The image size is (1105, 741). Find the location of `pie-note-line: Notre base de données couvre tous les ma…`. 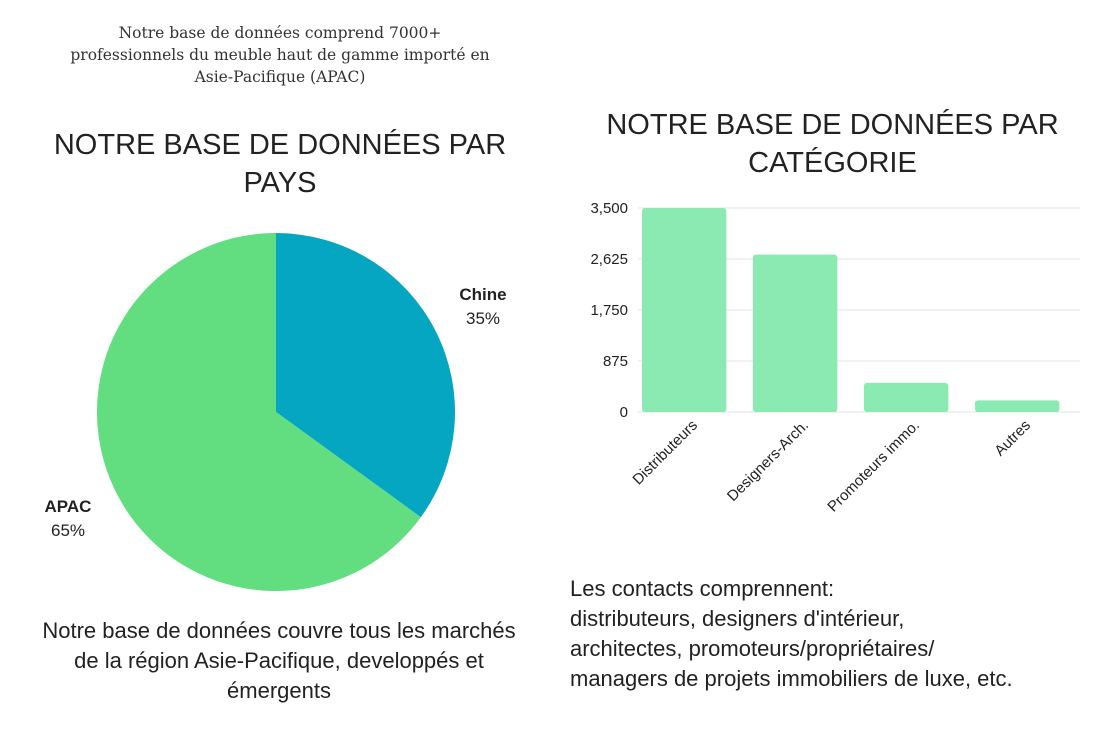

pie-note-line: Notre base de données couvre tous les ma… is located at coordinates (279, 630).